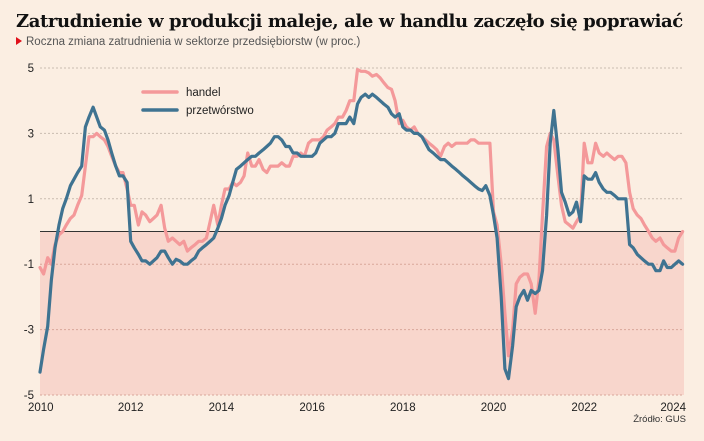 The image size is (704, 441). What do you see at coordinates (220, 111) in the screenshot?
I see `legend-label: przetwórstwo` at bounding box center [220, 111].